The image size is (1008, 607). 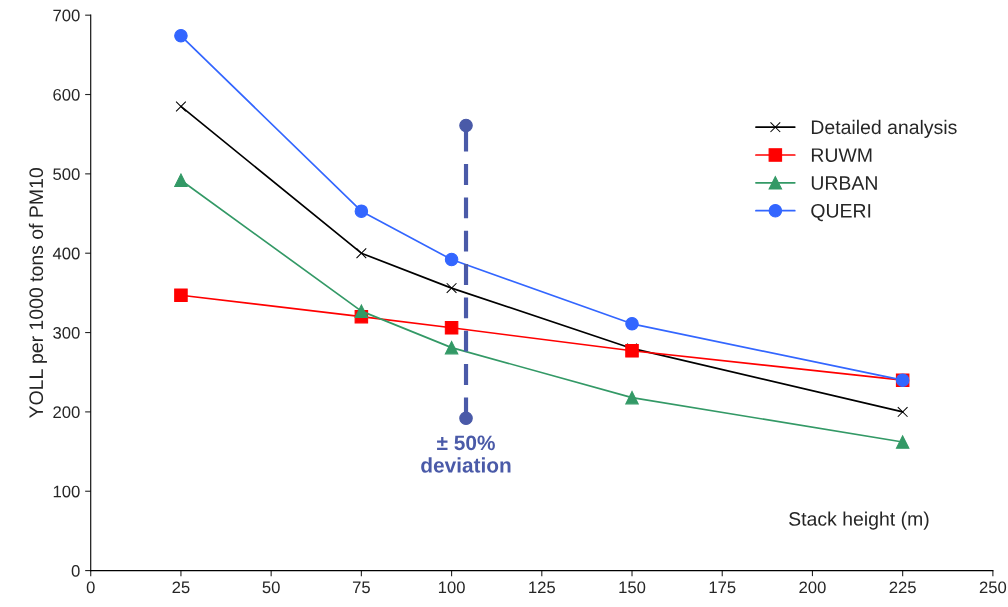 I want to click on x-tick-label: 50, so click(x=271, y=587).